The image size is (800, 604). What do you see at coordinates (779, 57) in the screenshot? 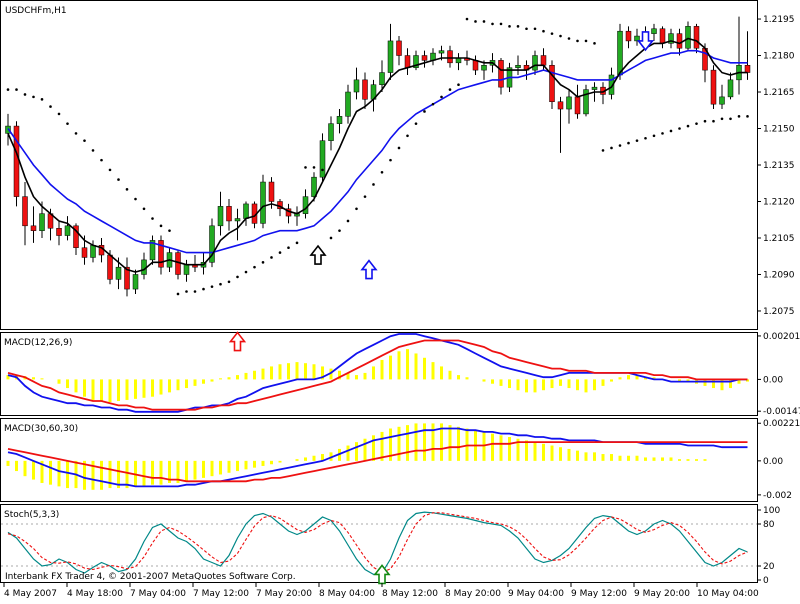
I see `price-tick-label: 1.2180` at bounding box center [779, 57].